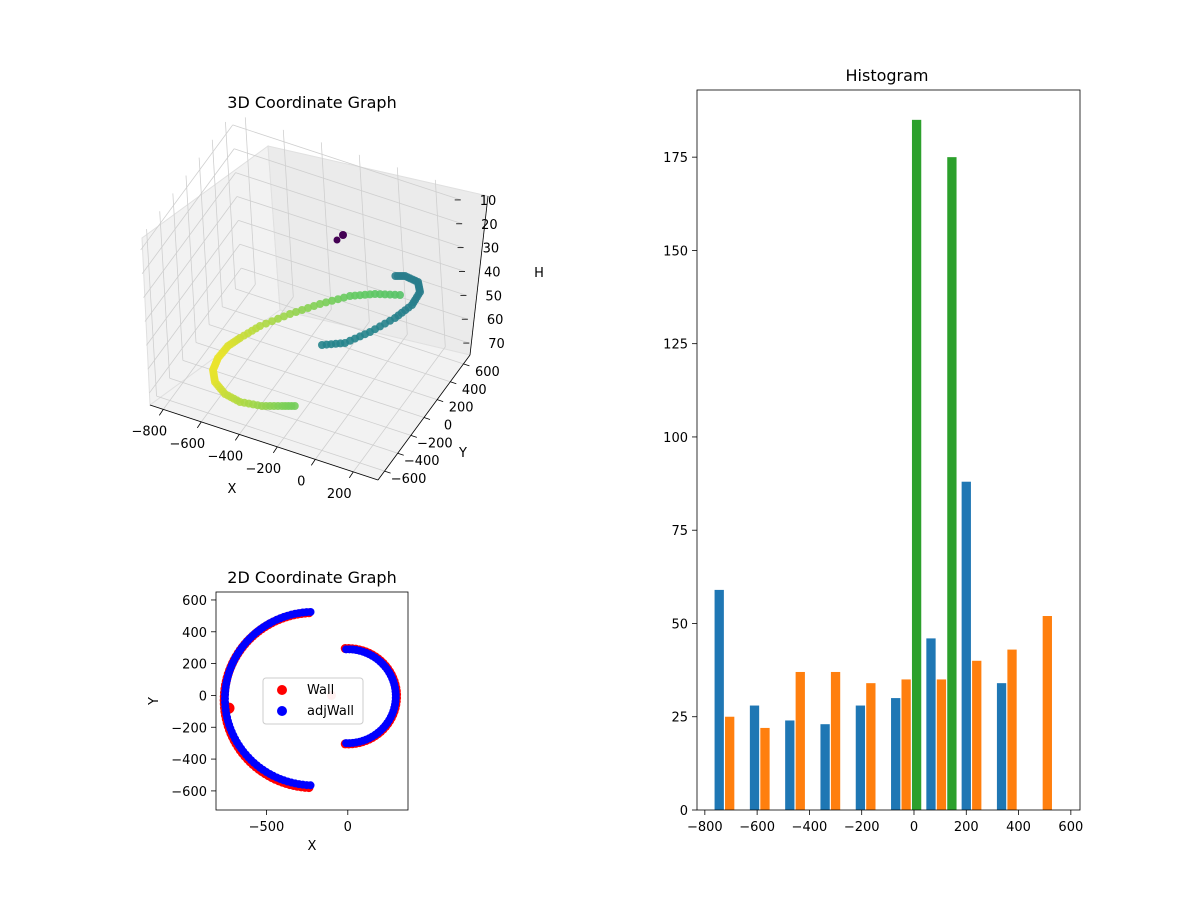  Describe the element at coordinates (679, 624) in the screenshot. I see `y-tick-label-hist: 50` at that location.